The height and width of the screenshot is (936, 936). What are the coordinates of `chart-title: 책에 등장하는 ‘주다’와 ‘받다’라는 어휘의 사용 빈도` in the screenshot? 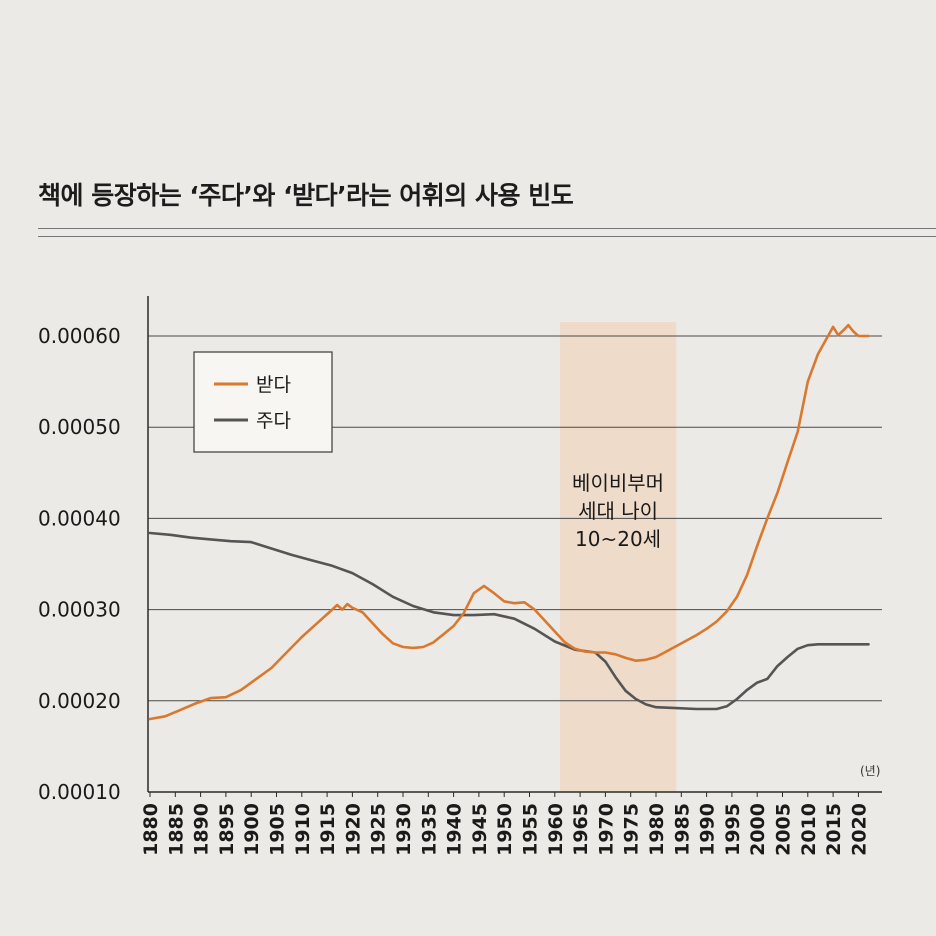 It's located at (306, 195).